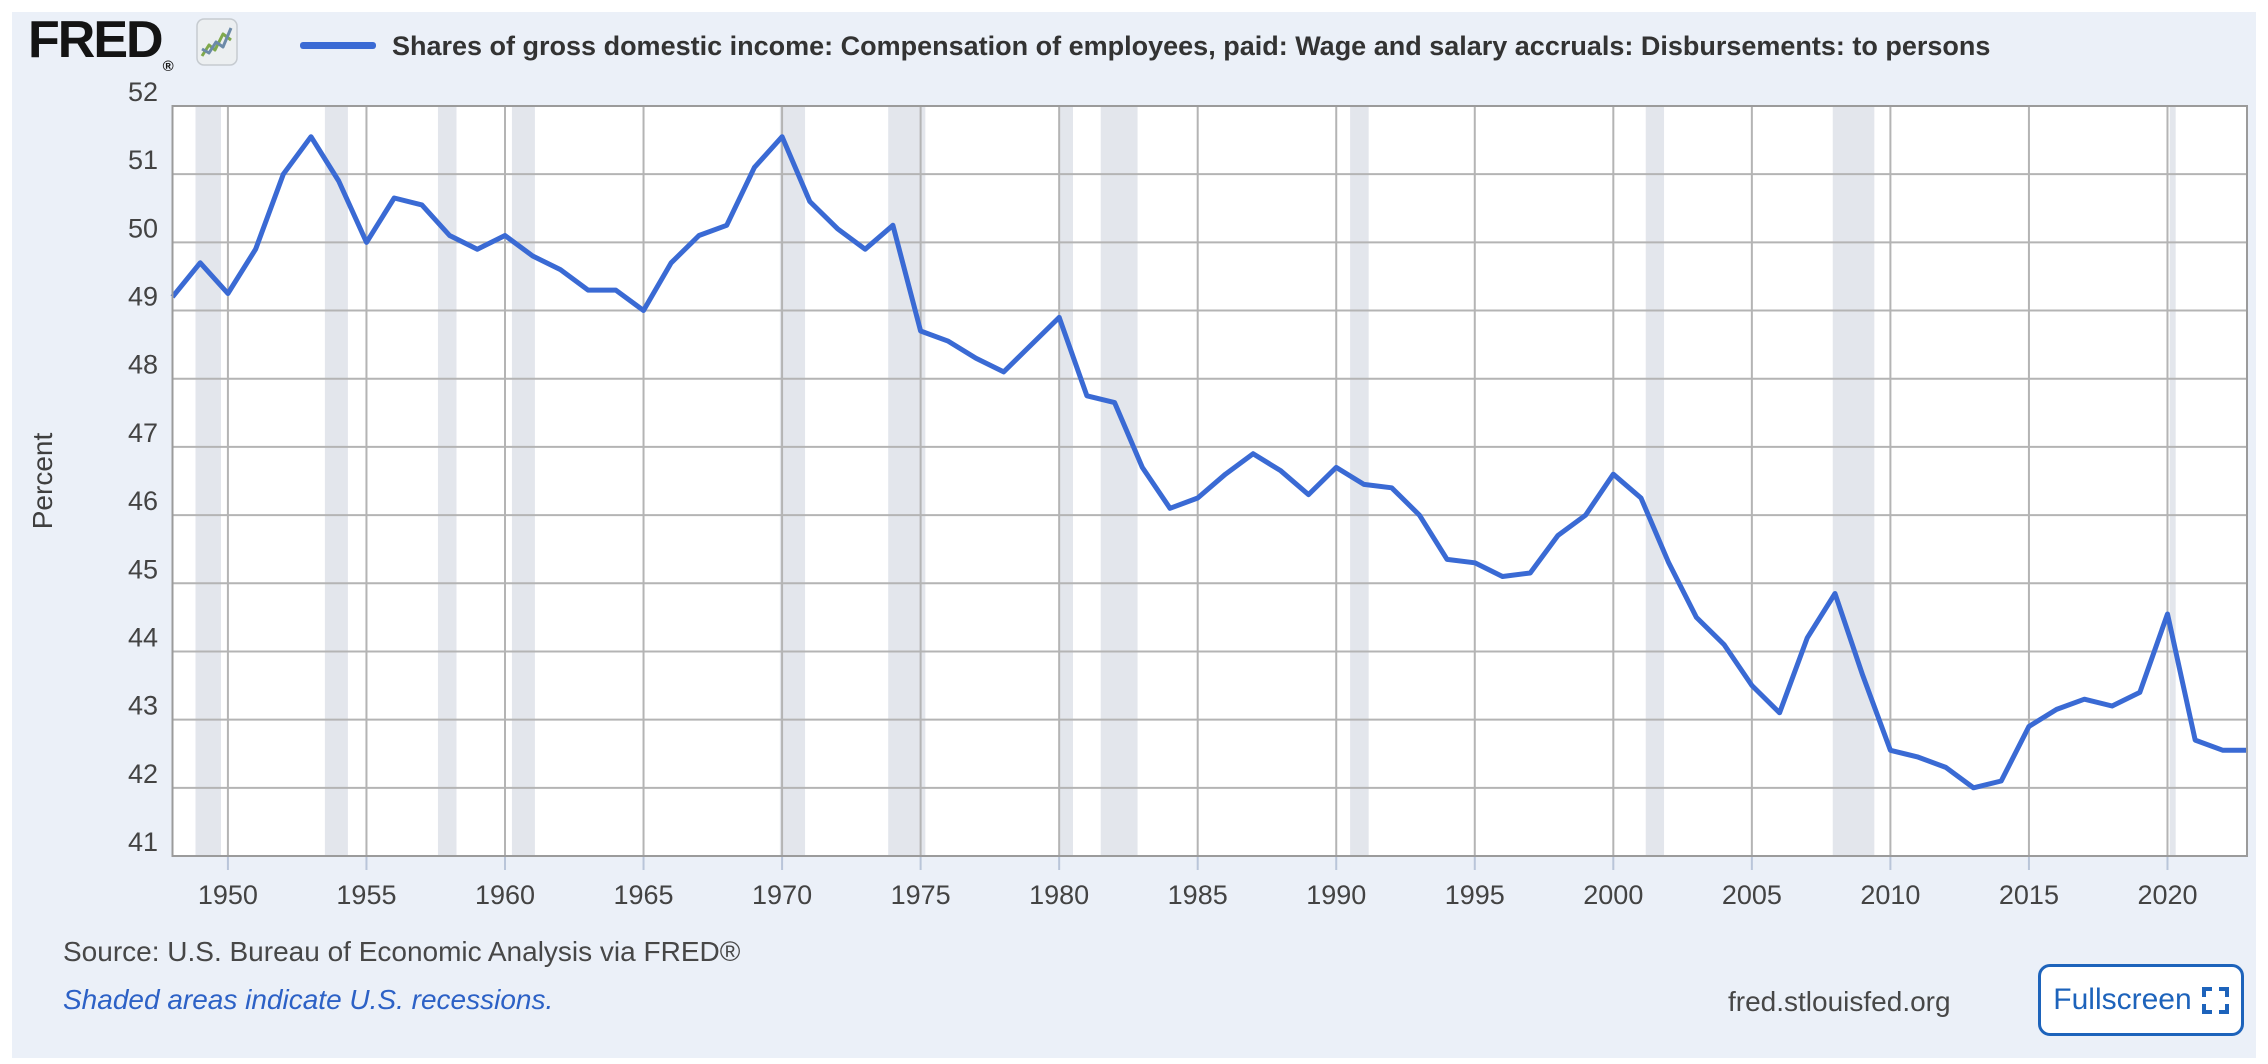  I want to click on y-tick-label: 48, so click(143, 365).